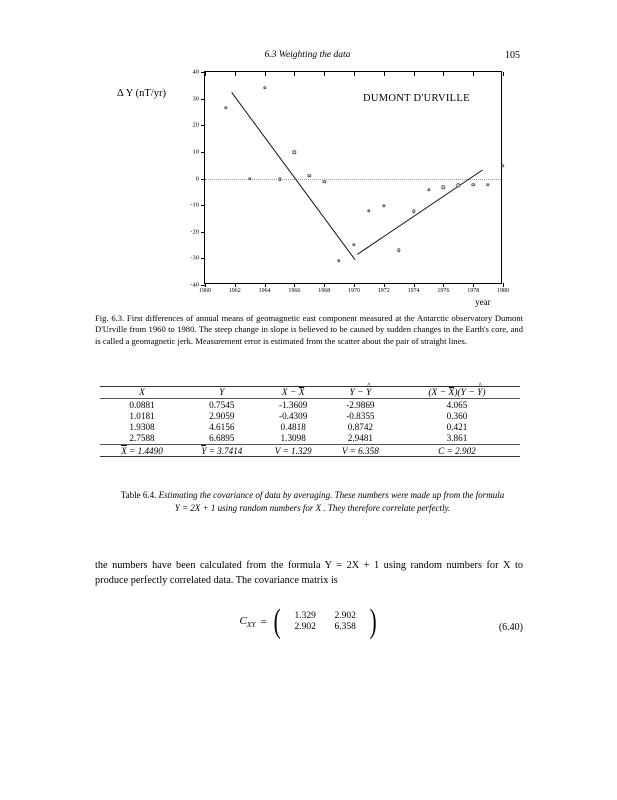 This screenshot has width=617, height=800. What do you see at coordinates (234, 291) in the screenshot?
I see `x-tick-label: 1962` at bounding box center [234, 291].